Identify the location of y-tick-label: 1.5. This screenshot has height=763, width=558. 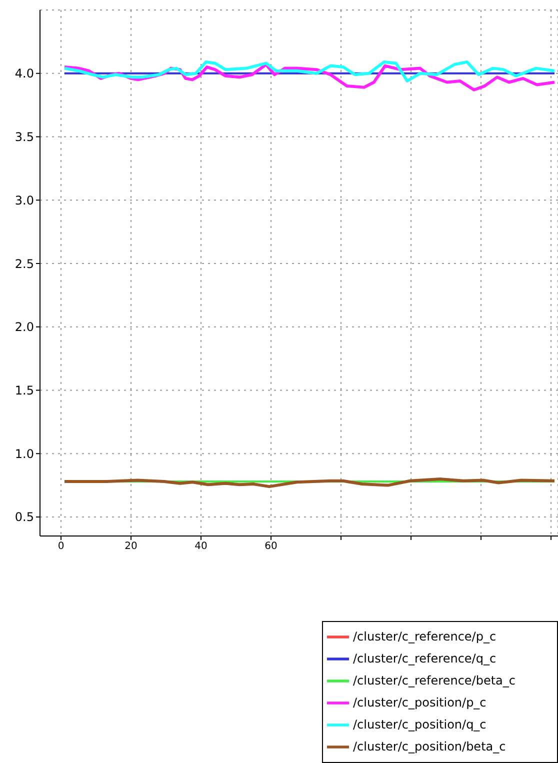
(24, 391).